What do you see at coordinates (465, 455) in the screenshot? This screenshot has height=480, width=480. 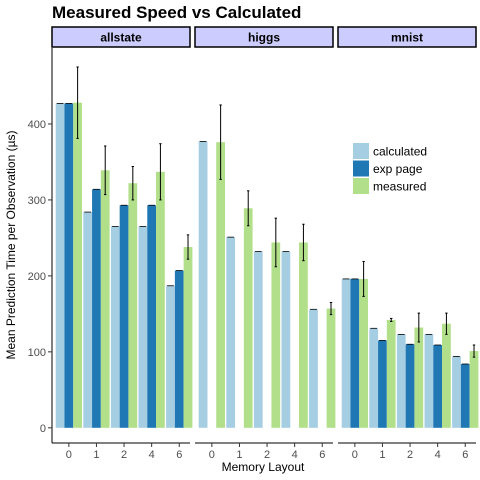 I see `x-tick-label-mnist-6: 6` at bounding box center [465, 455].